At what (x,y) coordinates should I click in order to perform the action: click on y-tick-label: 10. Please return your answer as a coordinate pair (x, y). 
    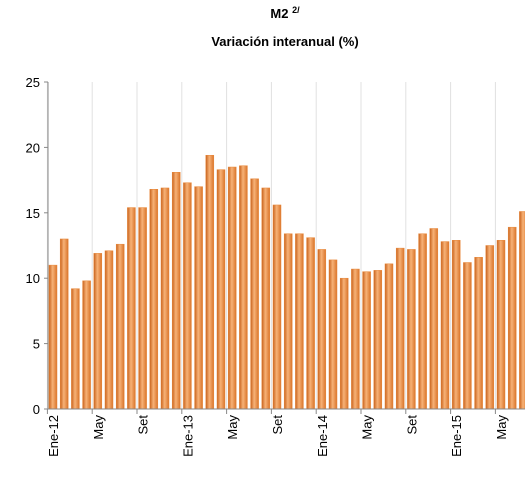
    Looking at the image, I should click on (33, 278).